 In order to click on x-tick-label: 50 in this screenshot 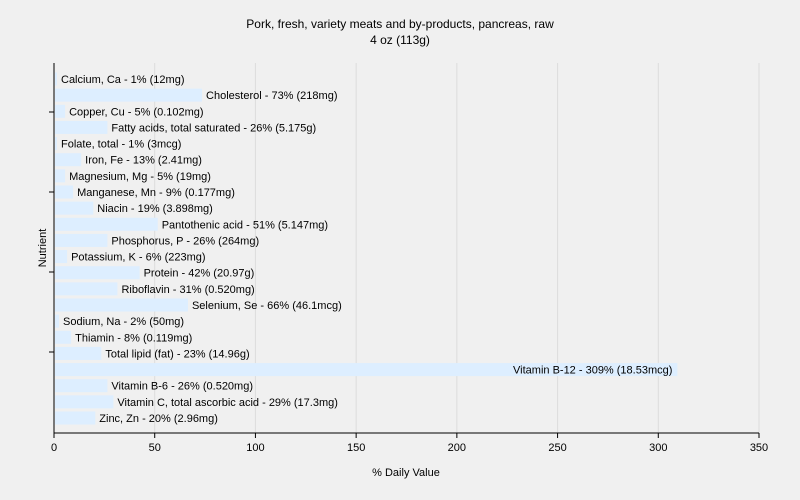, I will do `click(155, 448)`.